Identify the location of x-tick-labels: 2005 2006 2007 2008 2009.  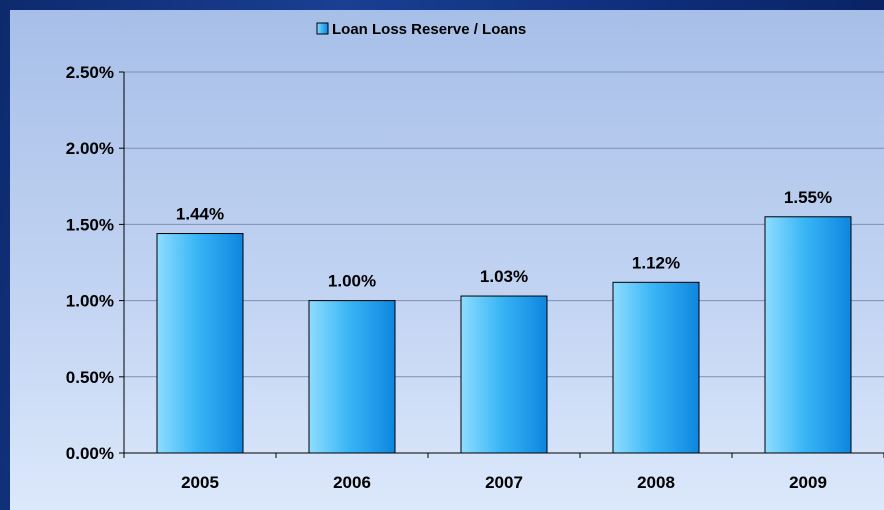
(504, 482).